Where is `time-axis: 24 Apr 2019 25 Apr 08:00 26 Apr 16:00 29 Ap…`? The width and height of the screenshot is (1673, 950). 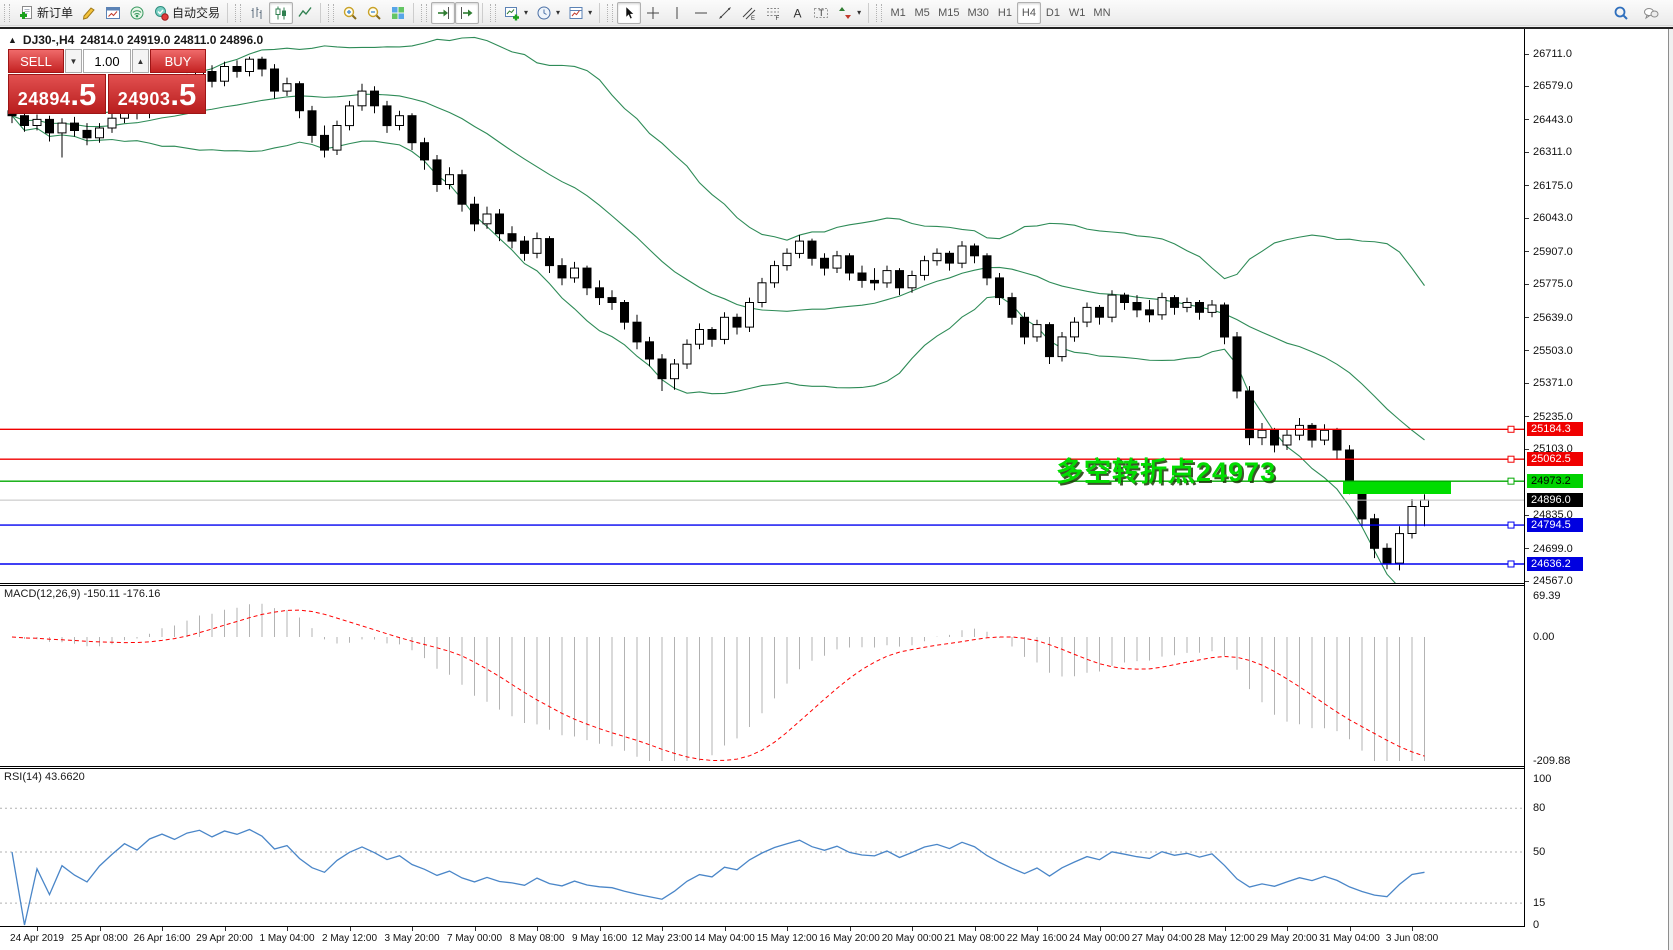 time-axis: 24 Apr 2019 25 Apr 08:00 26 Apr 16:00 29 Ap… is located at coordinates (834, 938).